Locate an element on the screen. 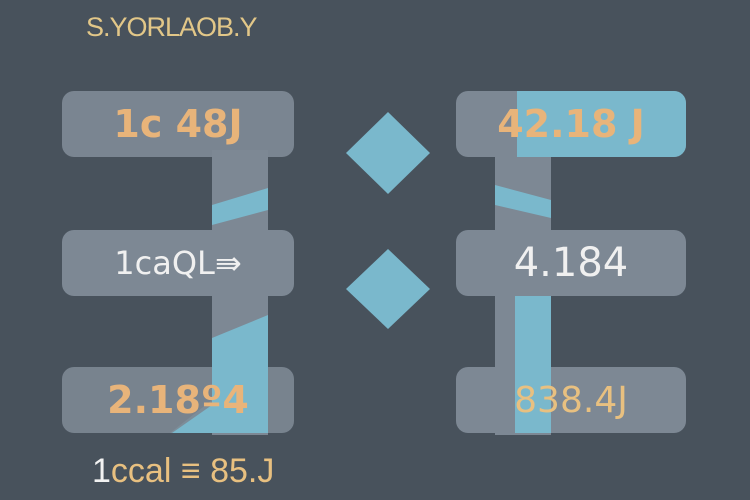 Image resolution: width=750 pixels, height=500 pixels. left-box-2-text: 1caQL⇛ is located at coordinates (178, 263).